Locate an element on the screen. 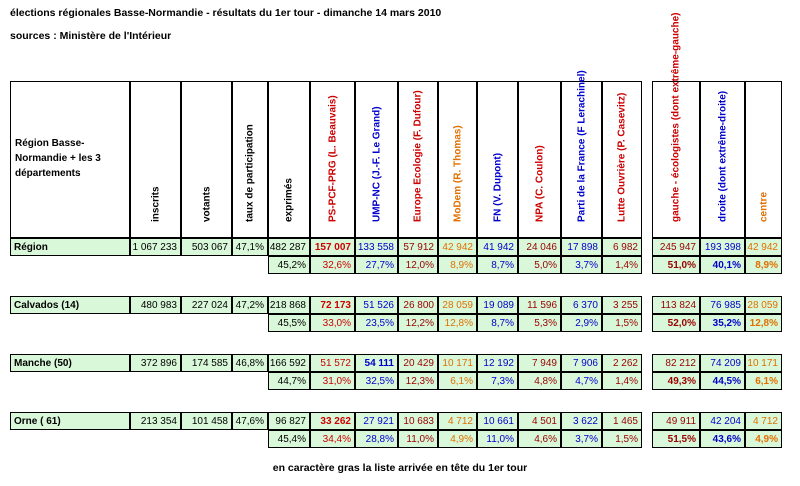  value-cell: 28 059 is located at coordinates (457, 305).